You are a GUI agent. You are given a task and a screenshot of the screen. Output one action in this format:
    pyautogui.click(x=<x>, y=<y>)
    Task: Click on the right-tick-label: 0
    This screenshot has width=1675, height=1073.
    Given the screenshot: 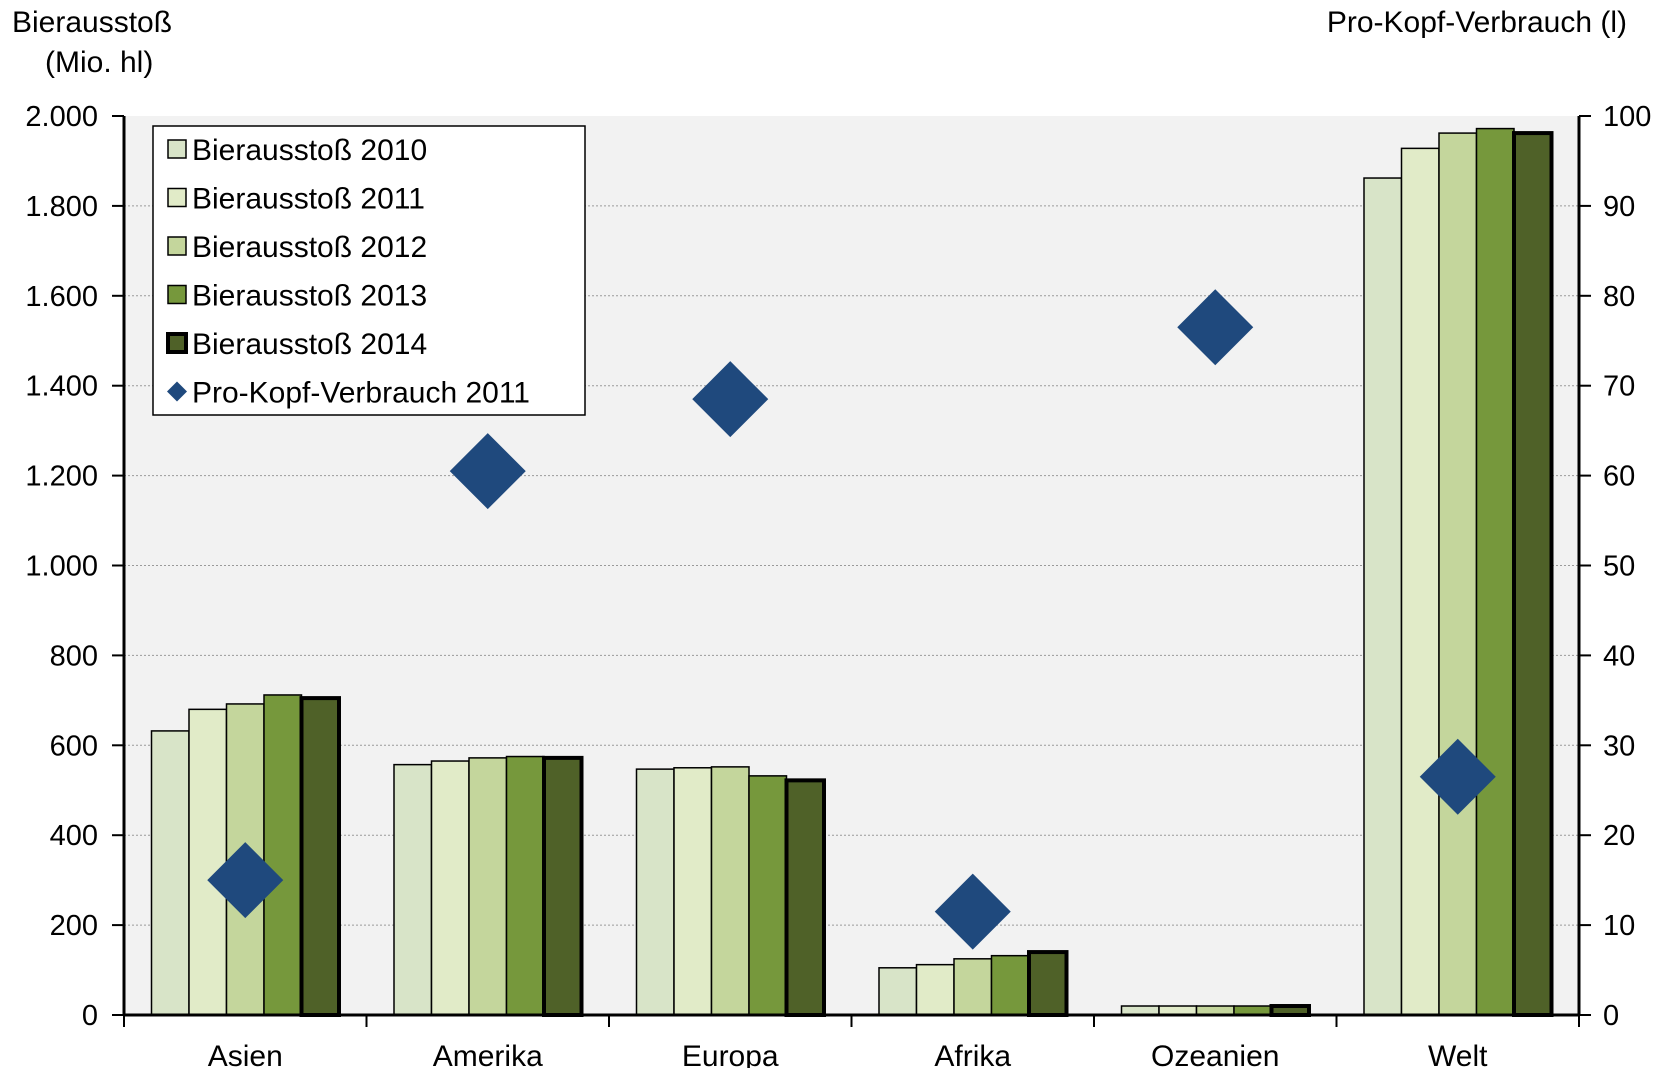 What is the action you would take?
    pyautogui.click(x=1611, y=1016)
    